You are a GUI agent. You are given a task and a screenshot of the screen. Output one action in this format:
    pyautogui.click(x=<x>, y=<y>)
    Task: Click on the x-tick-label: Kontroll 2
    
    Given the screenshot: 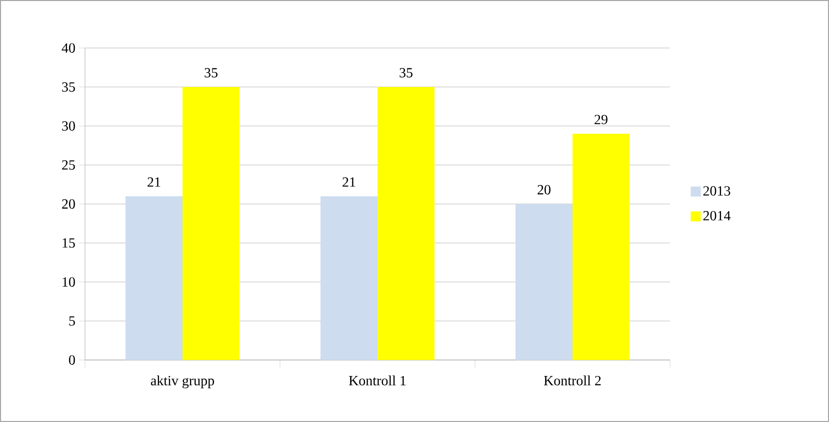 What is the action you would take?
    pyautogui.click(x=572, y=381)
    